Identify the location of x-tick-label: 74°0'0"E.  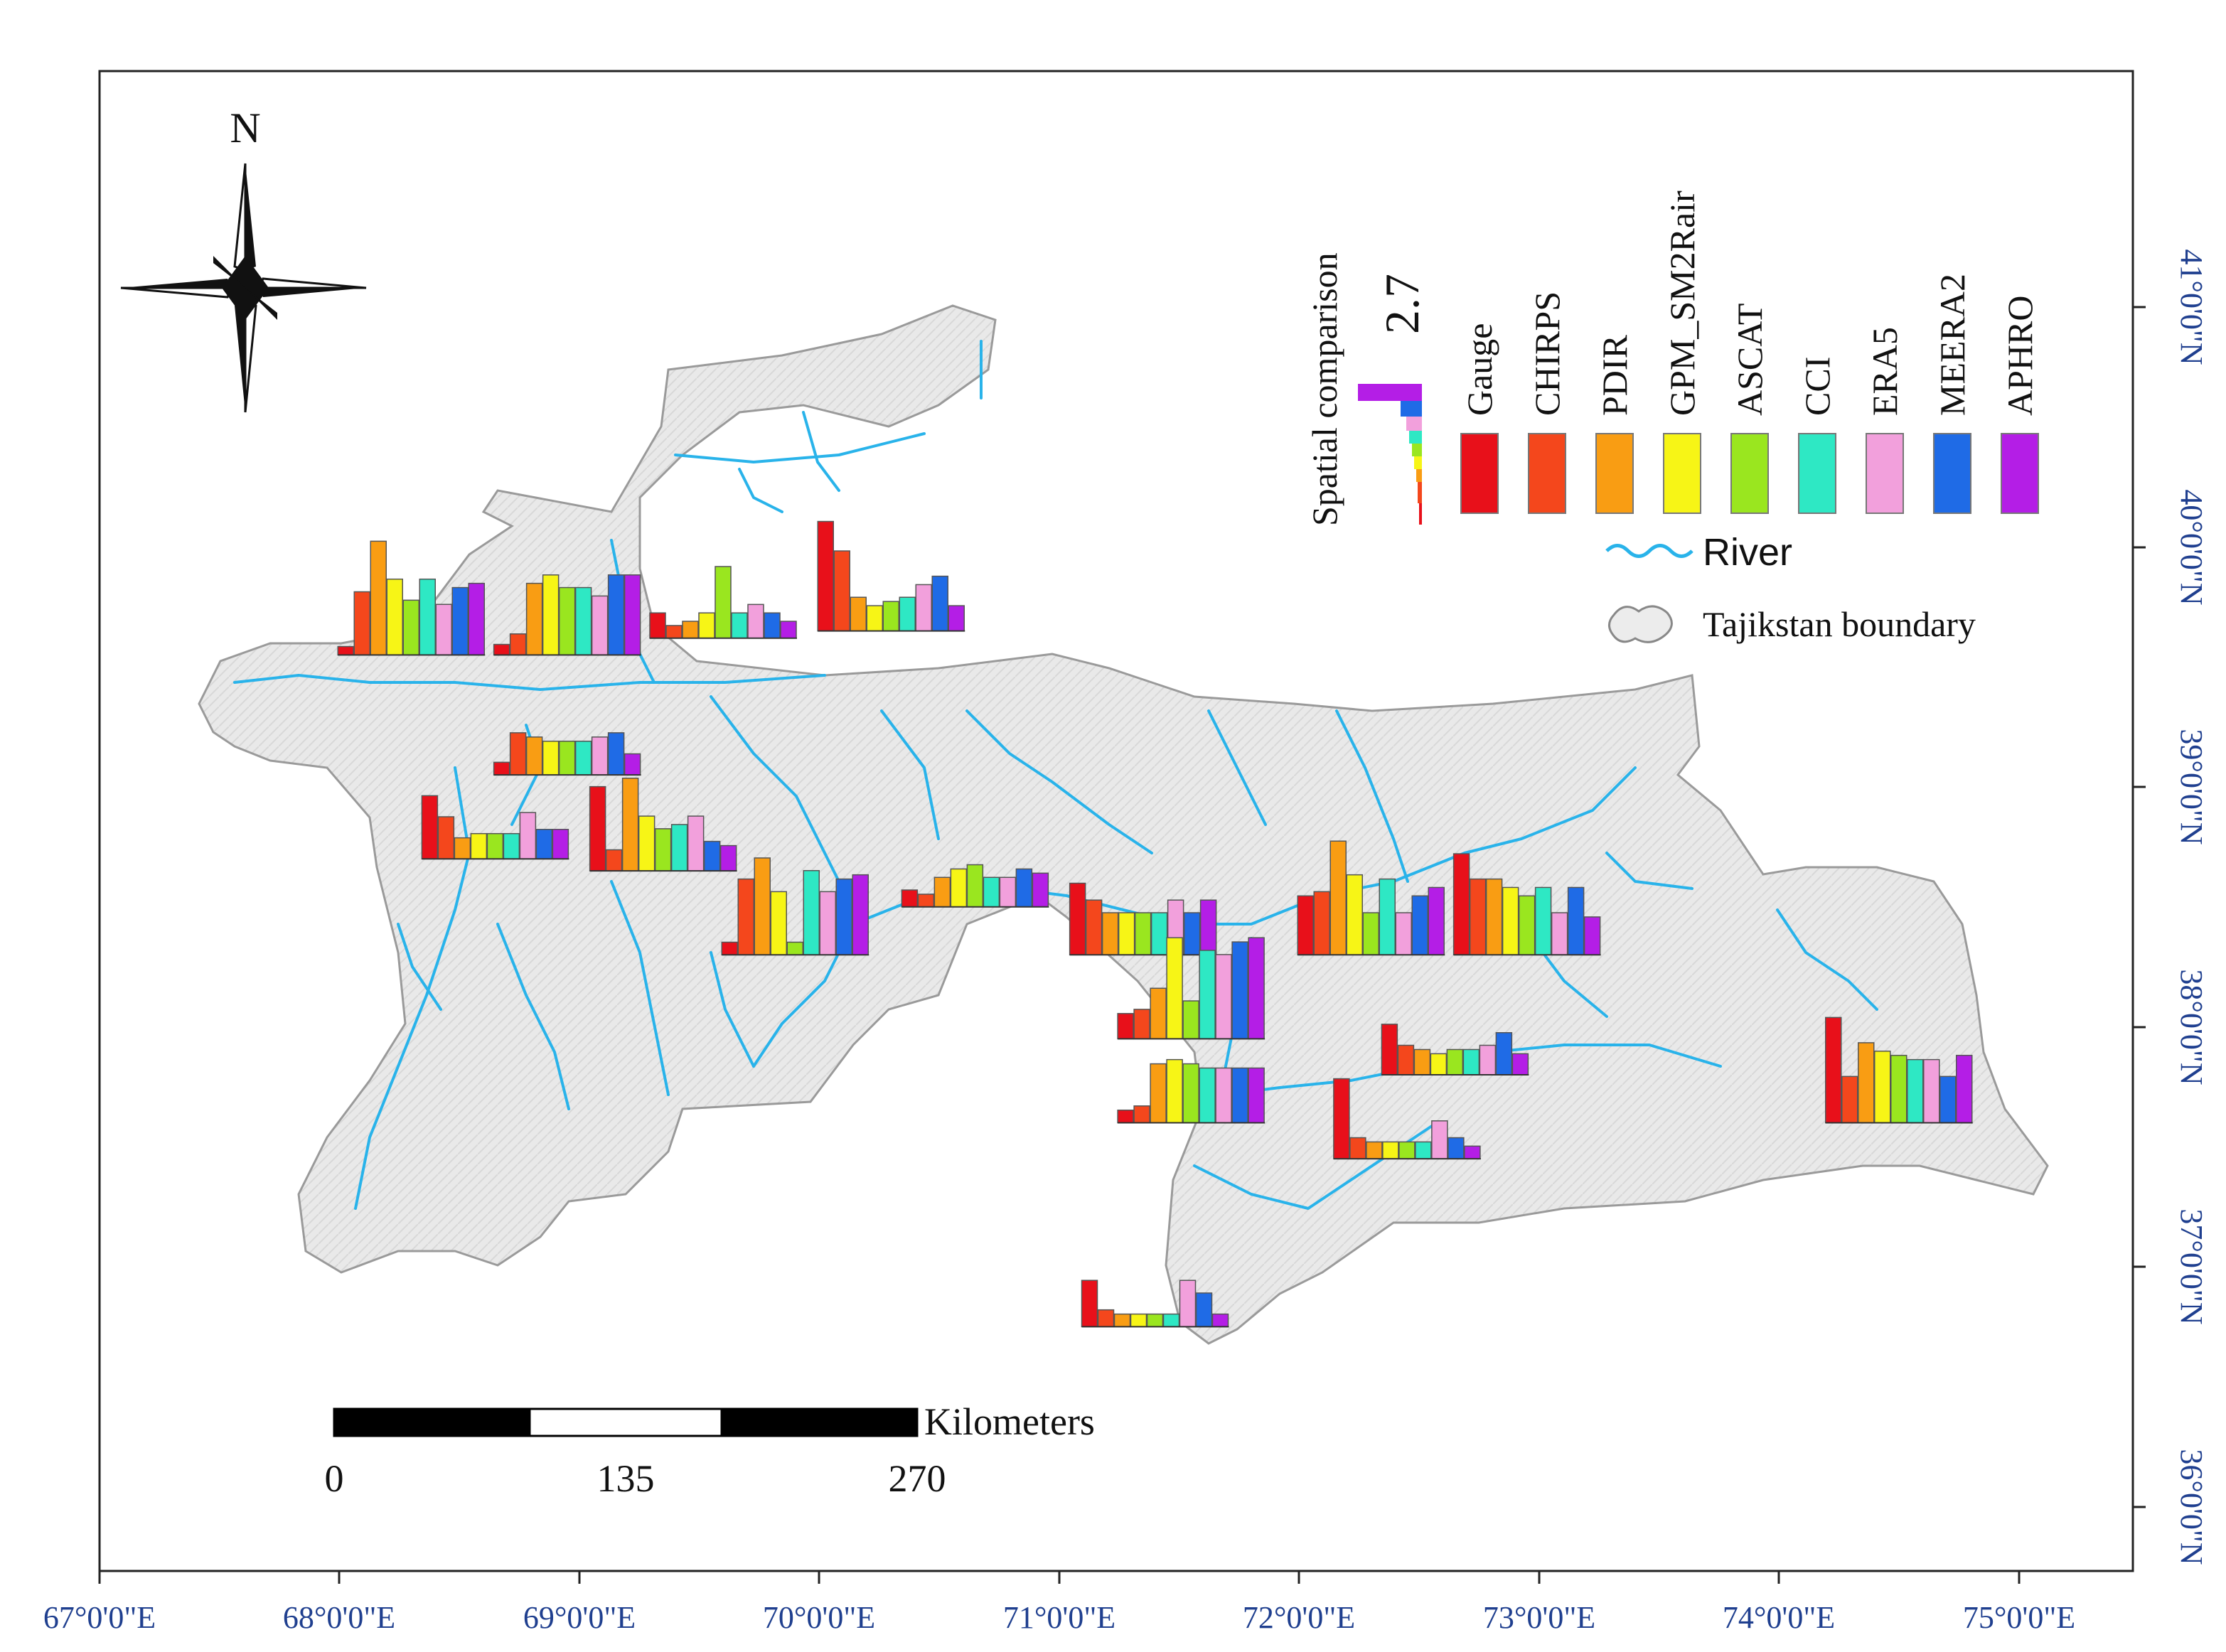
(1779, 1617).